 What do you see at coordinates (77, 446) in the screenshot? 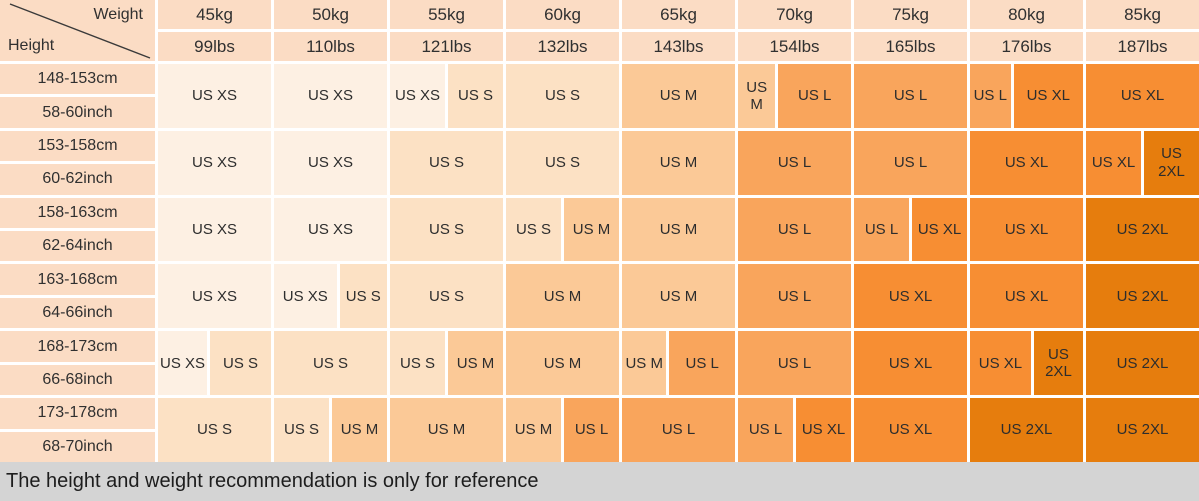
I see `height-inch-label: 68-70inch` at bounding box center [77, 446].